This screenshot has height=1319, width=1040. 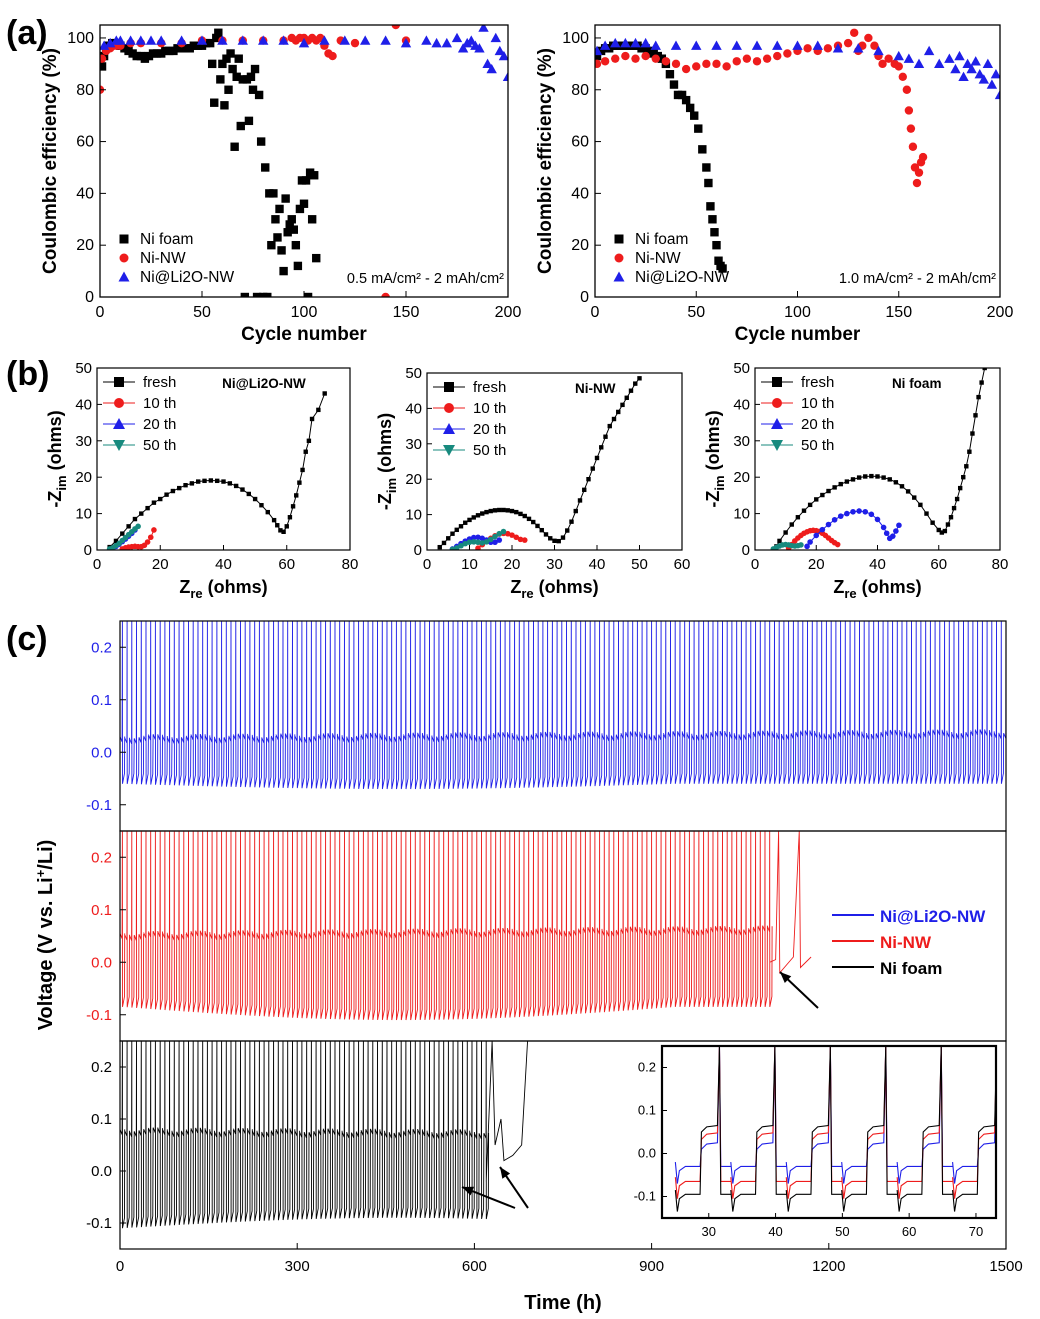 What do you see at coordinates (512, 564) in the screenshot?
I see `x-tick-label: 20` at bounding box center [512, 564].